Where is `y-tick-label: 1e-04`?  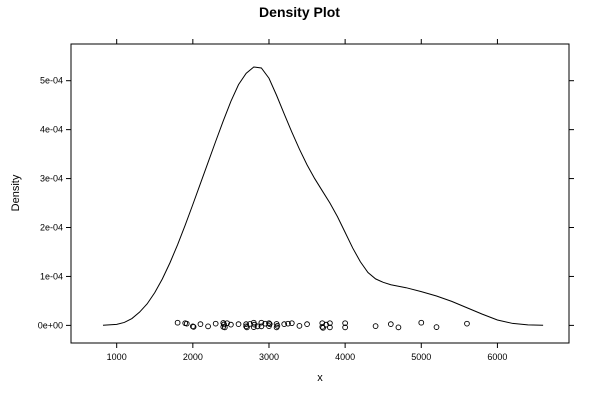 y-tick-label: 1e-04 is located at coordinates (51, 276).